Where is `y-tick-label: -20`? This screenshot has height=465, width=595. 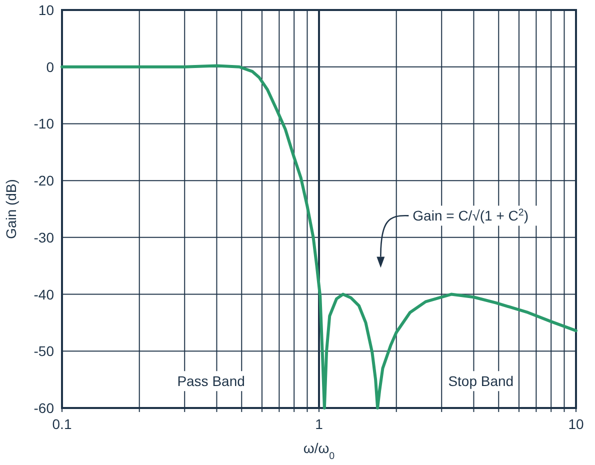 y-tick-label: -20 is located at coordinates (44, 180).